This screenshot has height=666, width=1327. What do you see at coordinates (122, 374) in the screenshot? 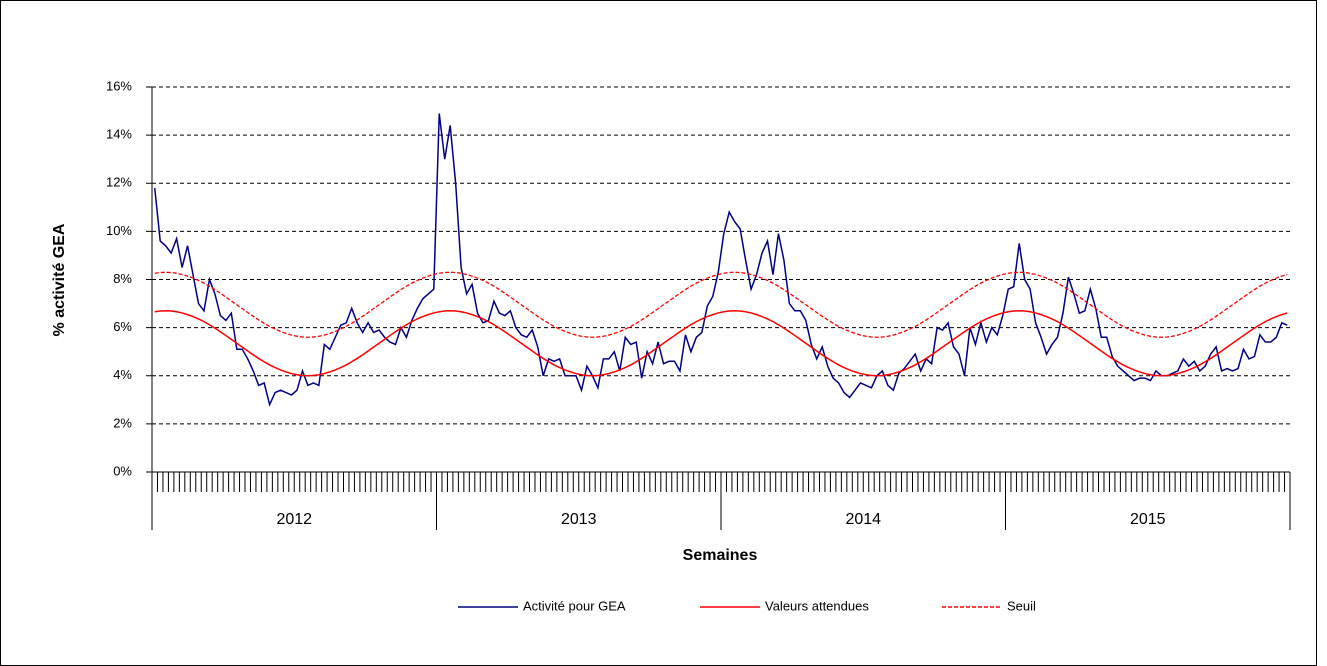
I see `y-tick-label: 4%` at bounding box center [122, 374].